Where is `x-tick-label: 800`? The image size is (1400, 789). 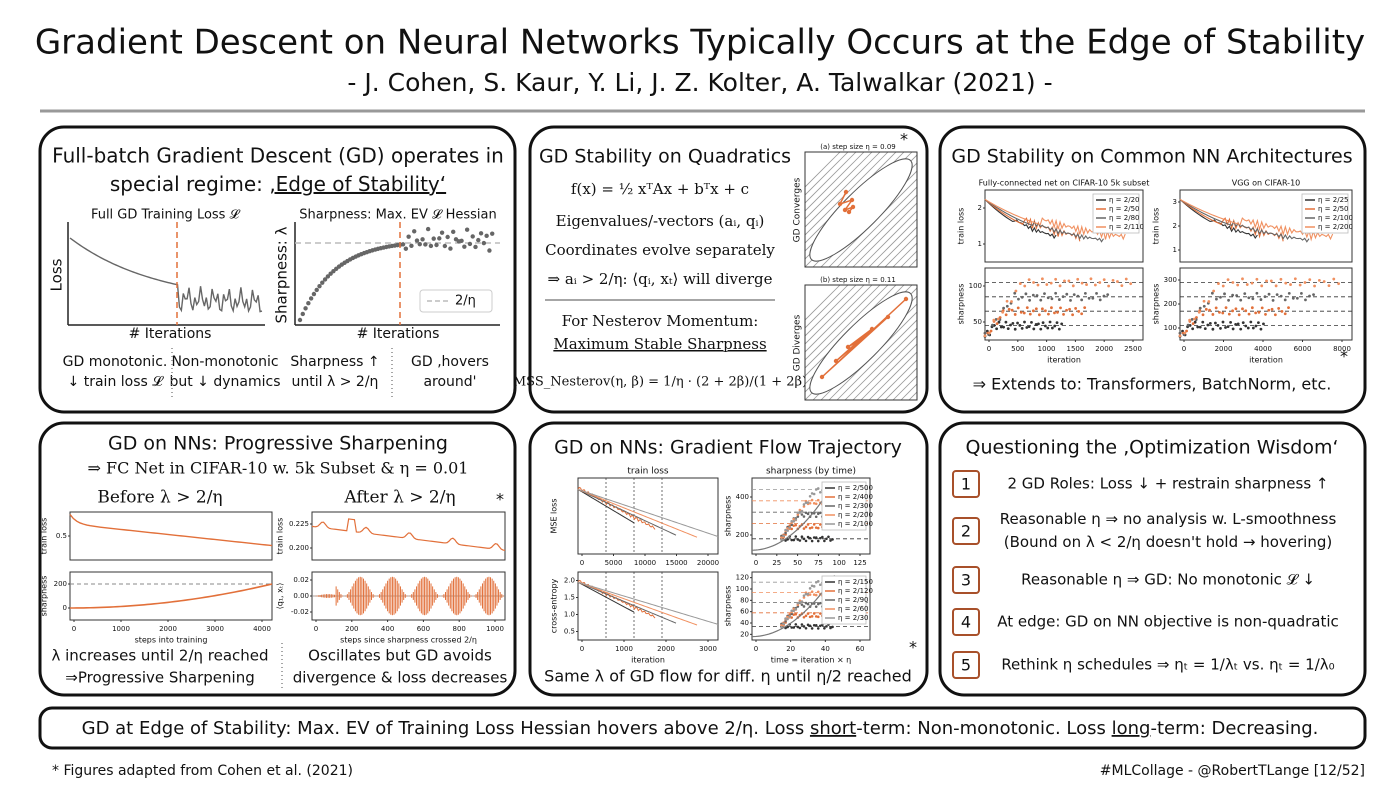
x-tick-label: 800 is located at coordinates (459, 629).